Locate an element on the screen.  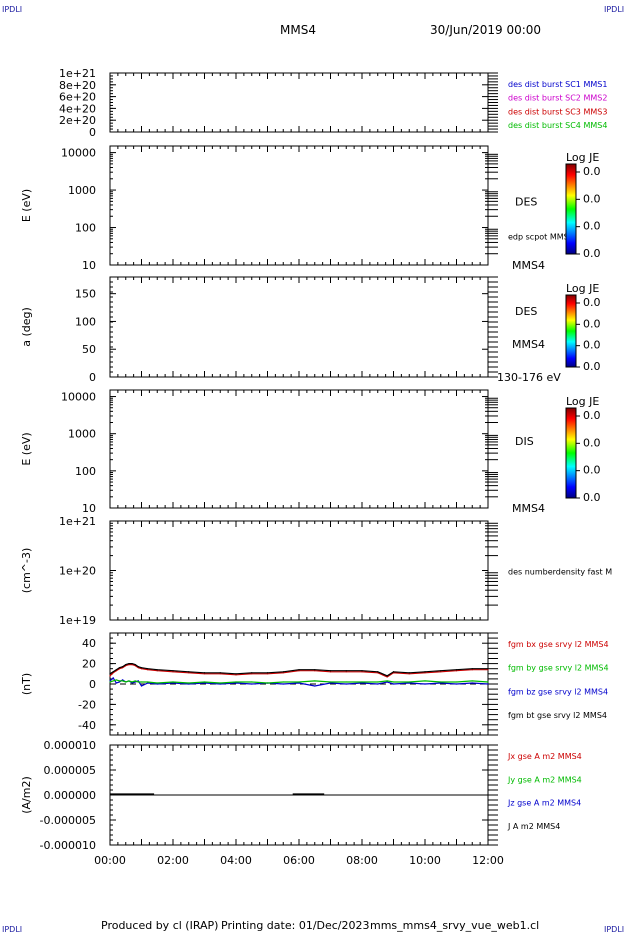
legend-entry: fgm by gse srvy l2 MMS4 is located at coordinates (558, 668).